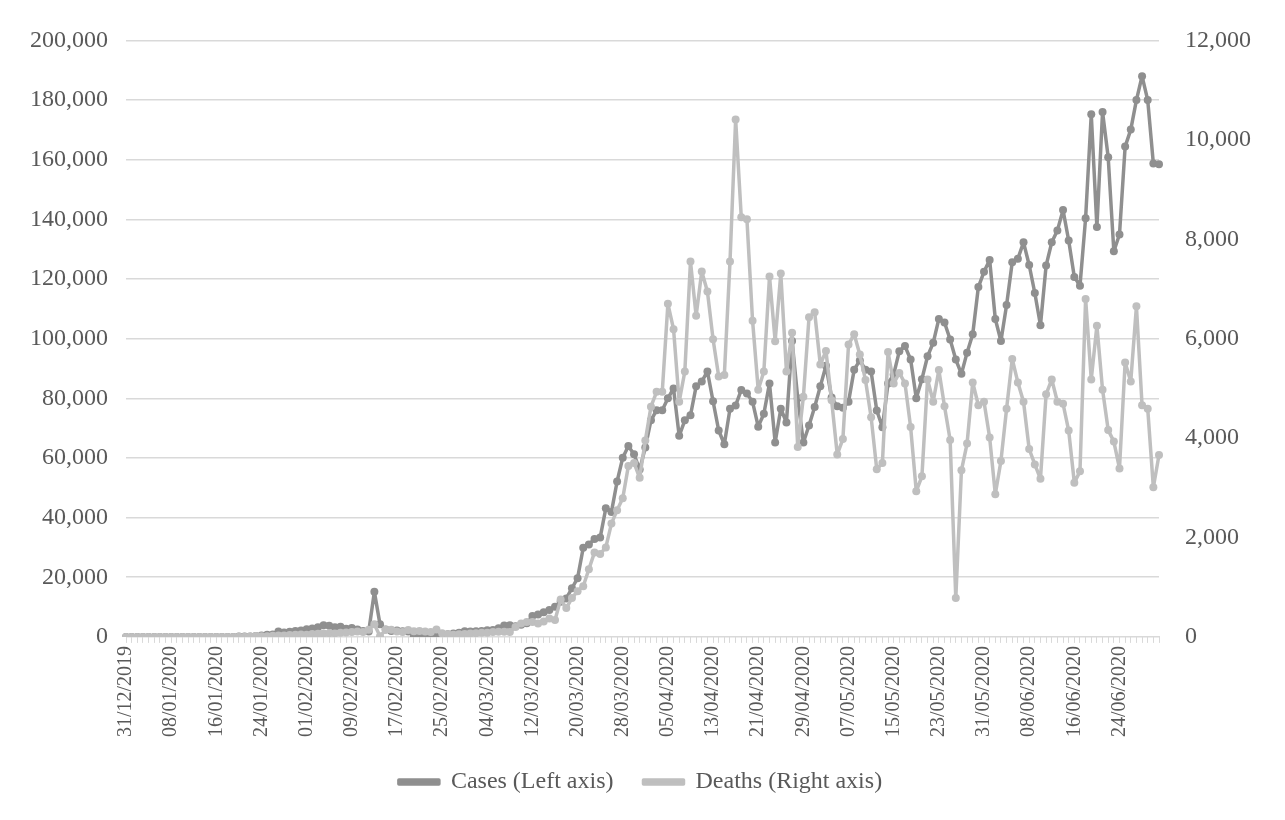 The height and width of the screenshot is (820, 1285). I want to click on x-tick-label: 31/12/2019, so click(124, 691).